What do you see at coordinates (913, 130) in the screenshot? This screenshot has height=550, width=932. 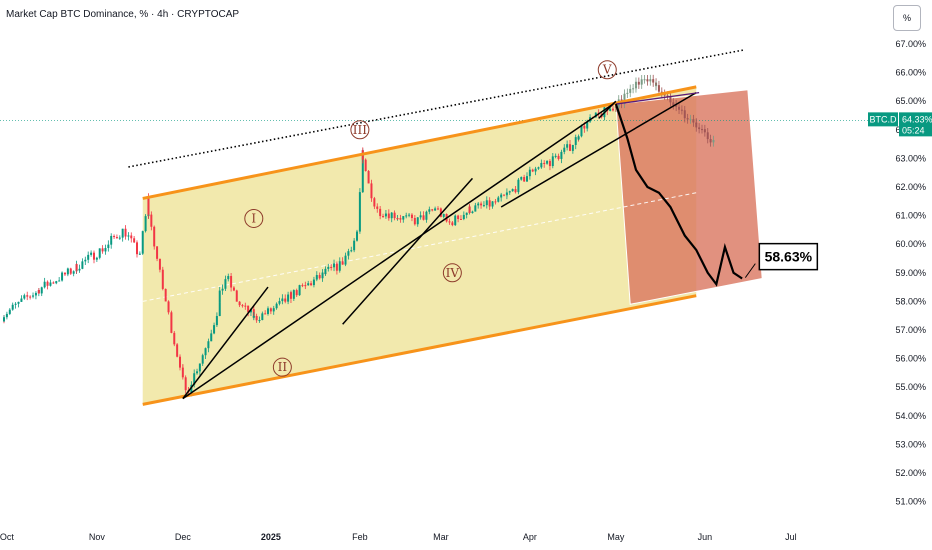 I see `price-tag-countdown: 05:24` at bounding box center [913, 130].